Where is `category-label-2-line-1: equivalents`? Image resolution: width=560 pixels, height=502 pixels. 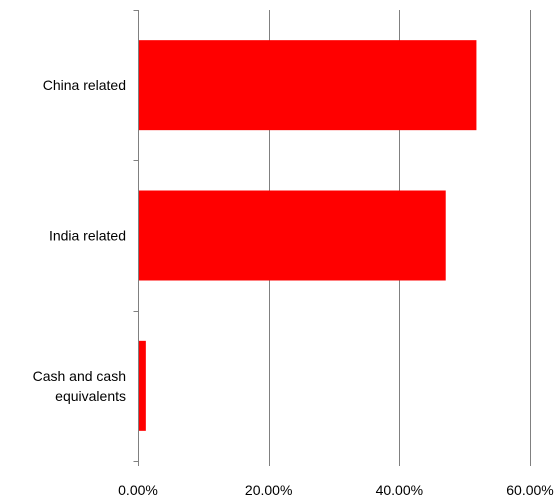 category-label-2-line-1: equivalents is located at coordinates (90, 396).